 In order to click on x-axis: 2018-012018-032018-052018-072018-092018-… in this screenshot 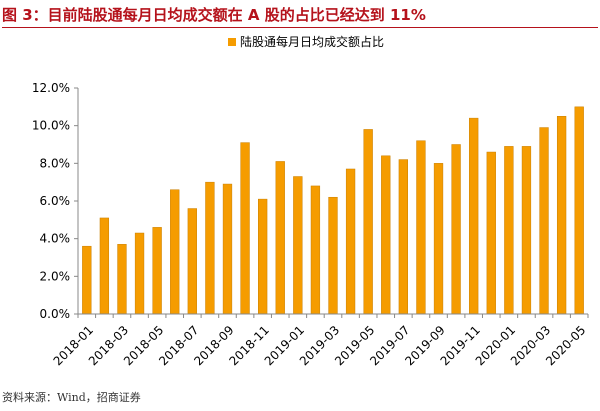, I will do `click(320, 340)`.